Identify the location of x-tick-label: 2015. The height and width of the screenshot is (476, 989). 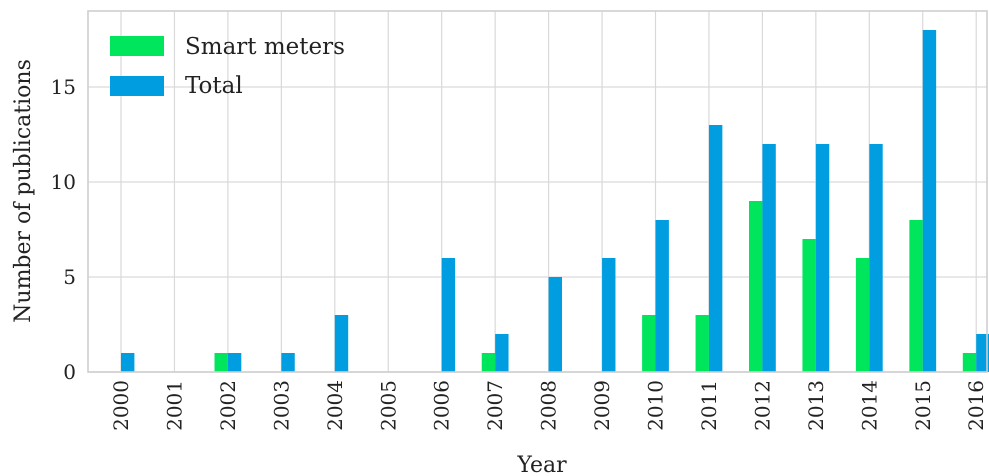
(923, 405).